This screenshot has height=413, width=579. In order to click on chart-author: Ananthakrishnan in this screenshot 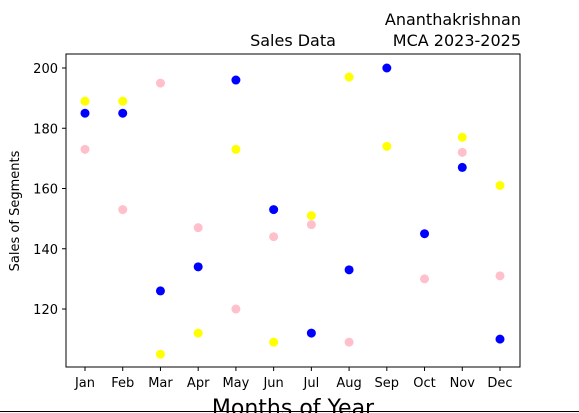, I will do `click(453, 19)`.